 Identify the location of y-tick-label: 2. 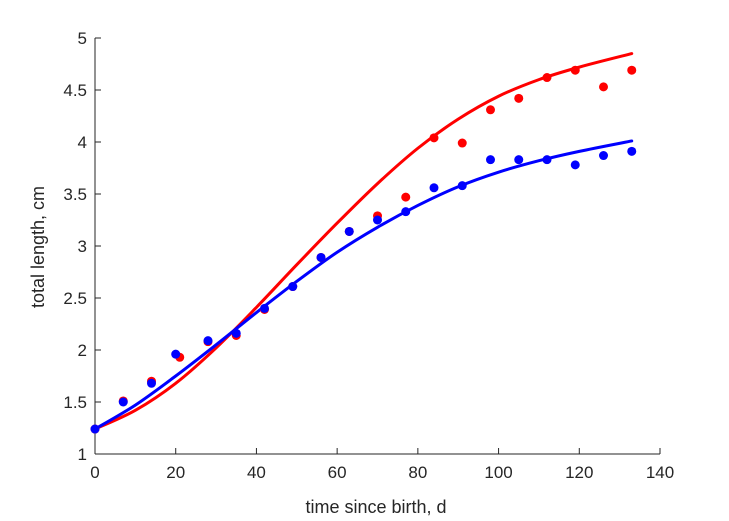
(82, 350).